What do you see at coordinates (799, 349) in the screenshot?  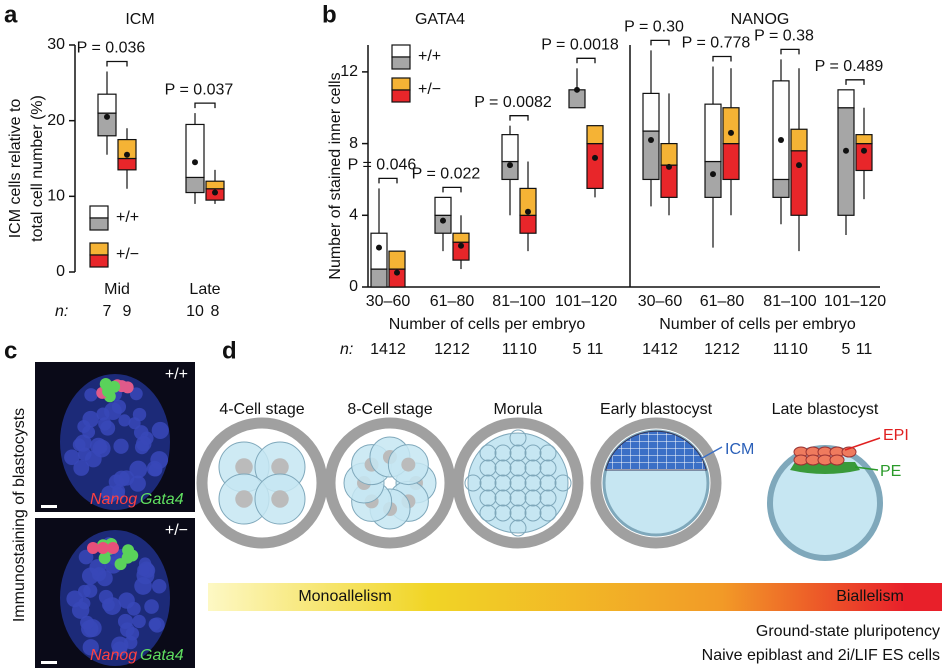 I see `n-value: 10` at bounding box center [799, 349].